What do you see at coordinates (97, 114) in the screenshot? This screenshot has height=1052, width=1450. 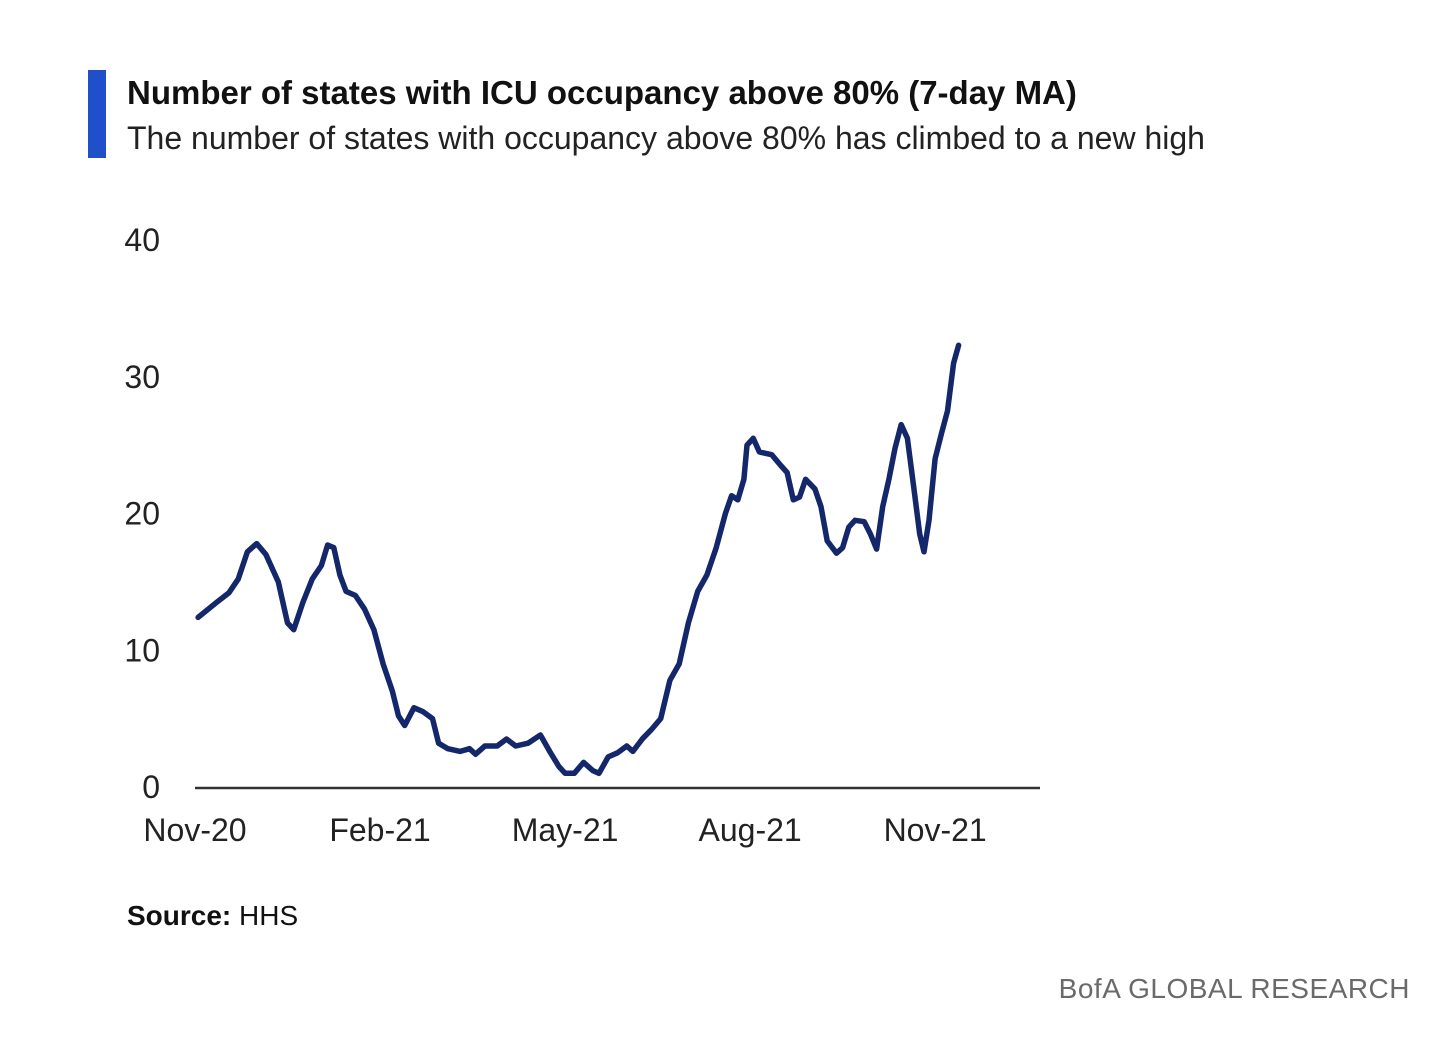 I see `accent-bar` at bounding box center [97, 114].